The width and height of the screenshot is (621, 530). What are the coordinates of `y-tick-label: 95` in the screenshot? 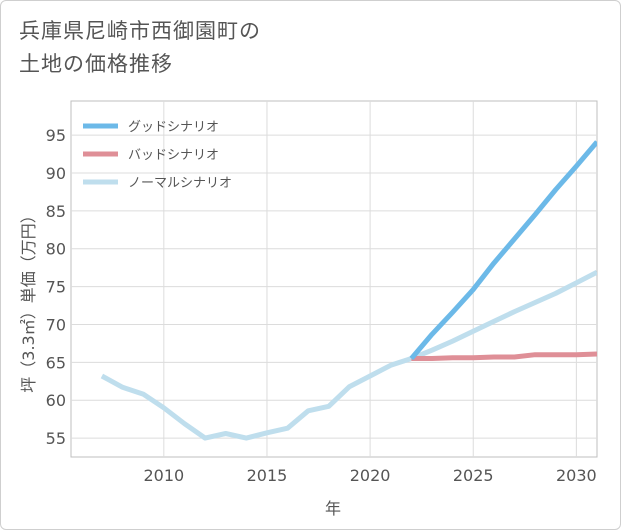 It's located at (56, 135).